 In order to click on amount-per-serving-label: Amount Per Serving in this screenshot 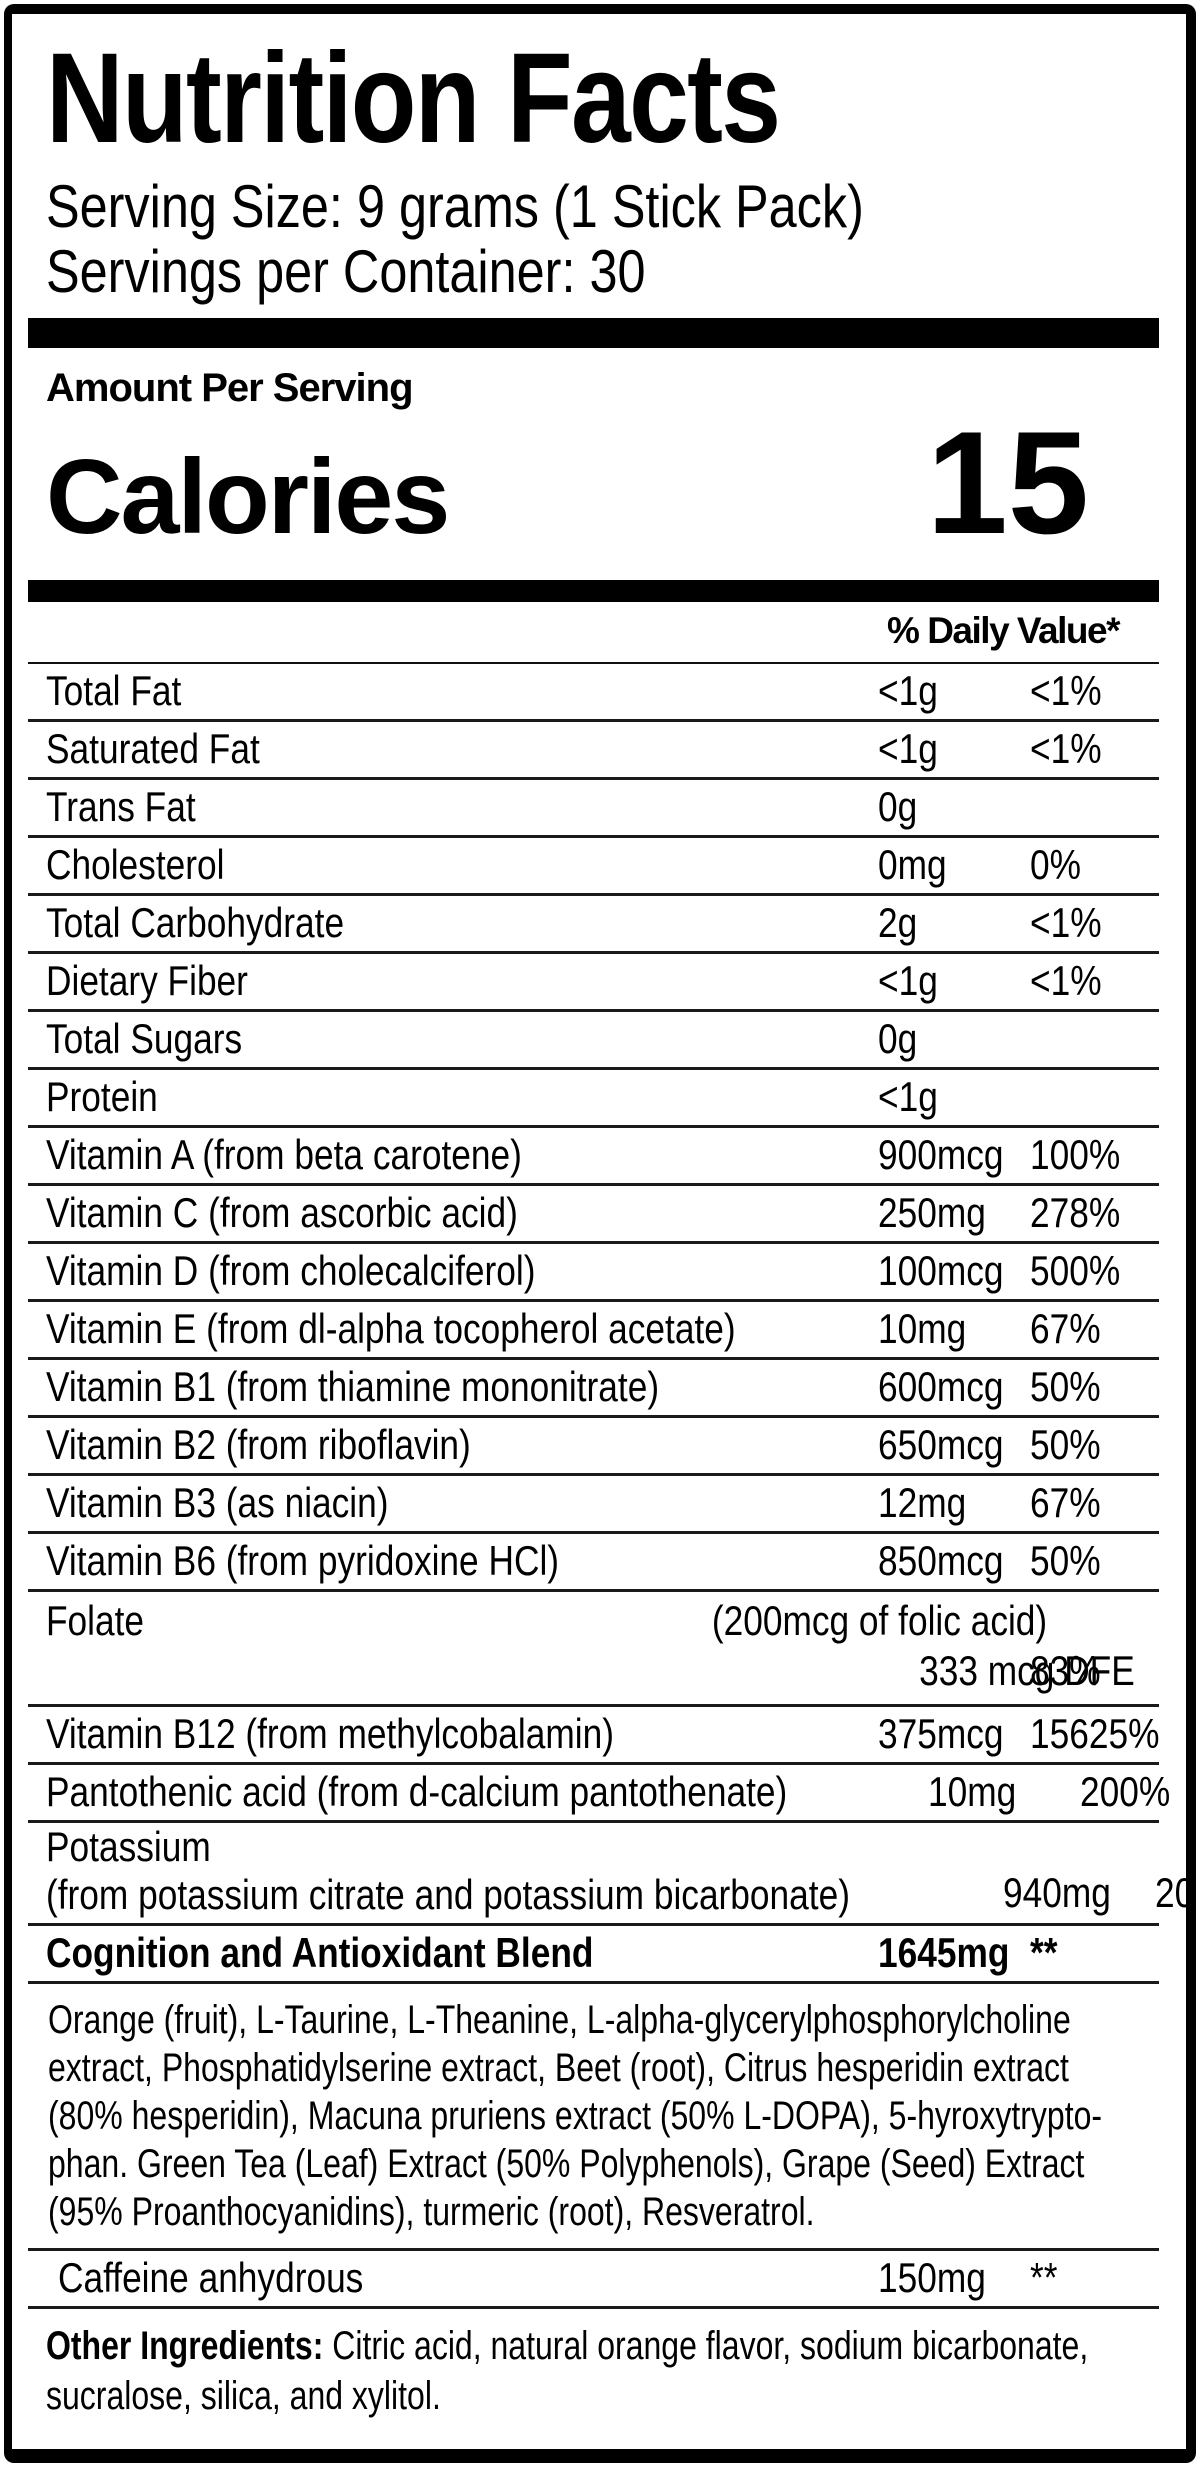, I will do `click(230, 387)`.